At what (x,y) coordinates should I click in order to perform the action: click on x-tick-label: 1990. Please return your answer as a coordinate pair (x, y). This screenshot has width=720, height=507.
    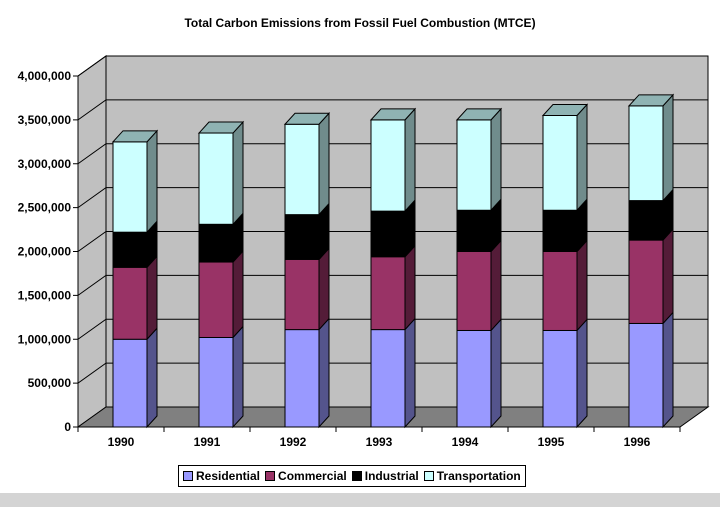
    Looking at the image, I should click on (121, 442).